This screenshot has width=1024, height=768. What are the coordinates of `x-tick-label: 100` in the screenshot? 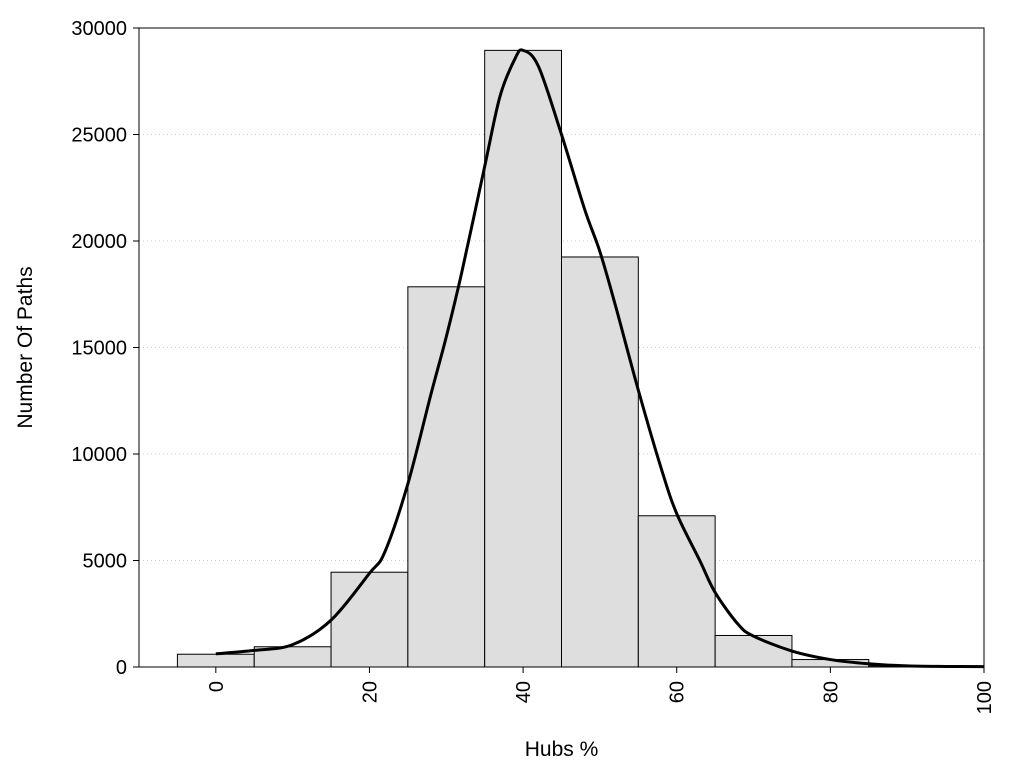 It's located at (985, 697).